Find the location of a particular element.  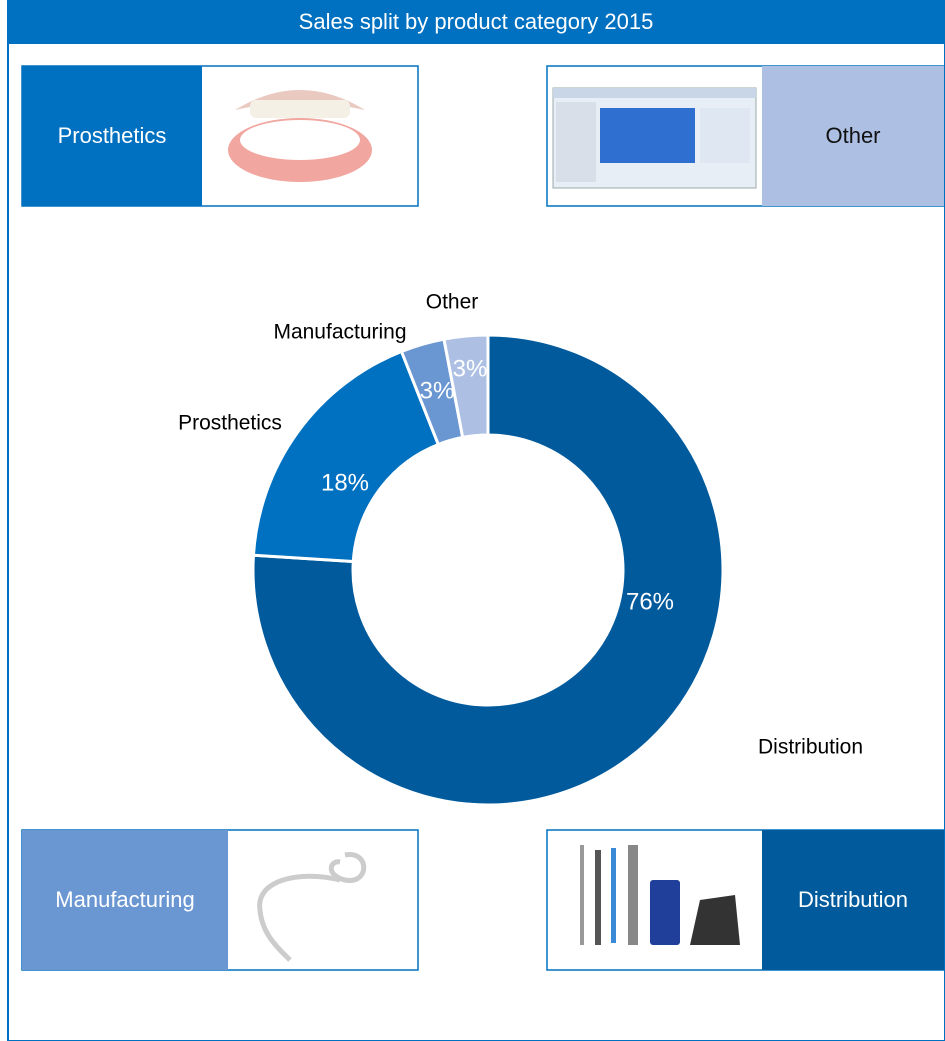

panel: Distribution is located at coordinates (745, 900).